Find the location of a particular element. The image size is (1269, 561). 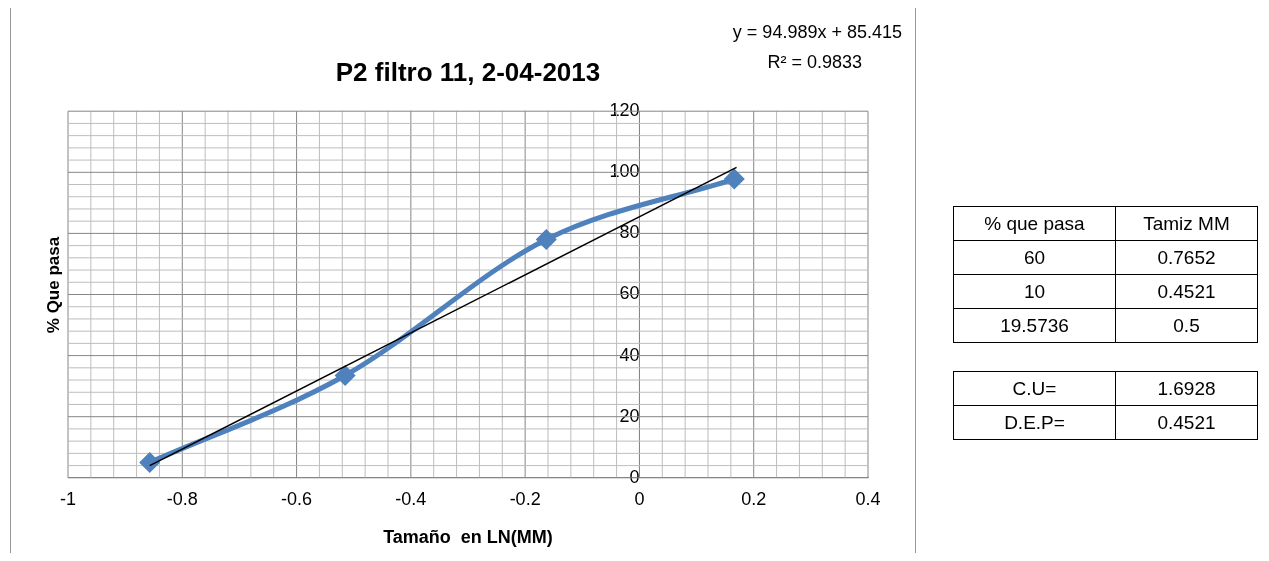

y-axis-title: % Que pasa is located at coordinates (54, 285).